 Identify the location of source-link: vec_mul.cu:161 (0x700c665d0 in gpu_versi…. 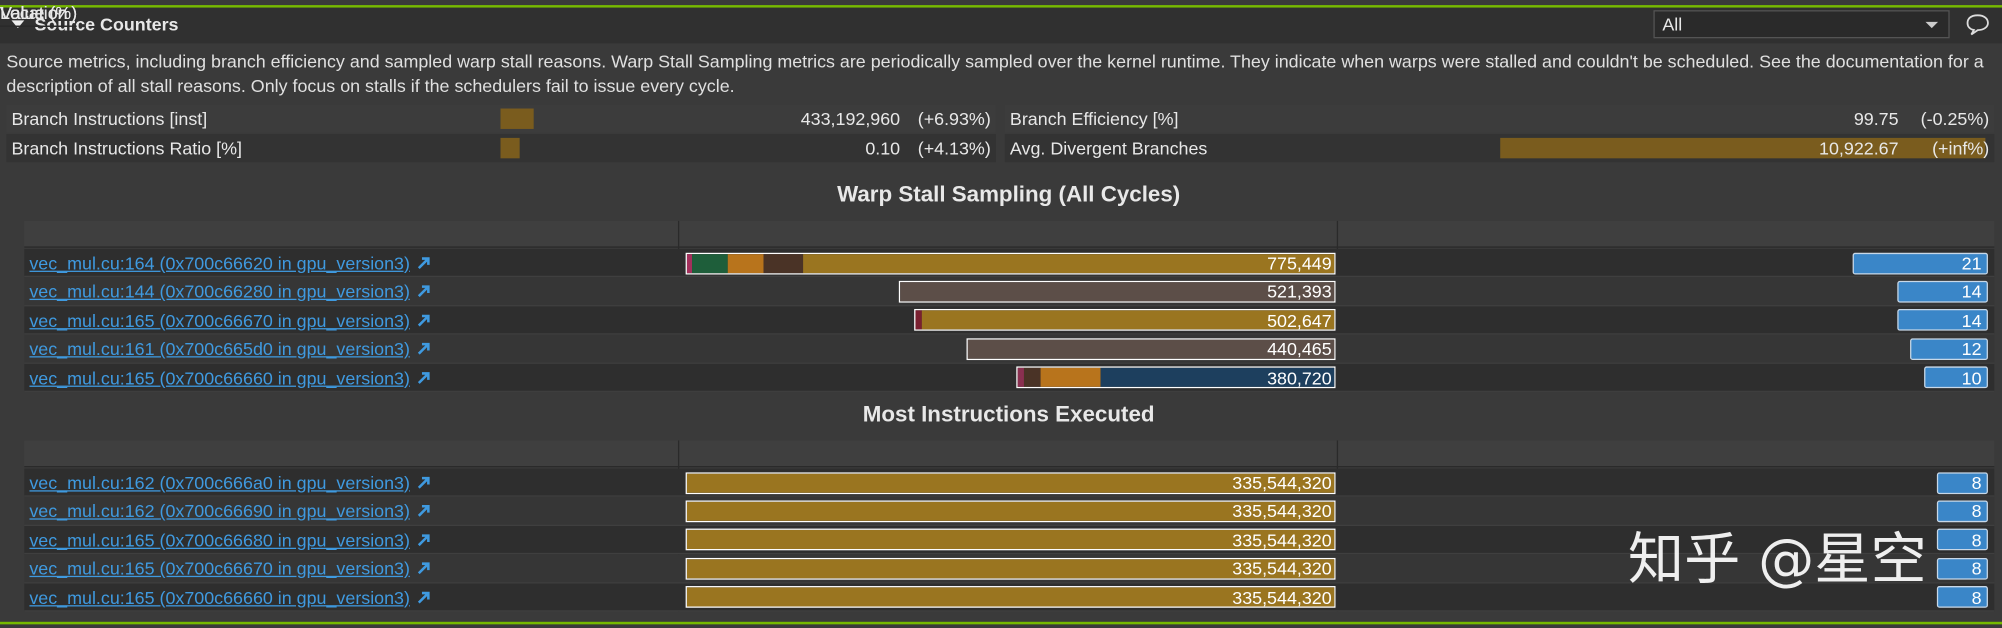
(219, 349).